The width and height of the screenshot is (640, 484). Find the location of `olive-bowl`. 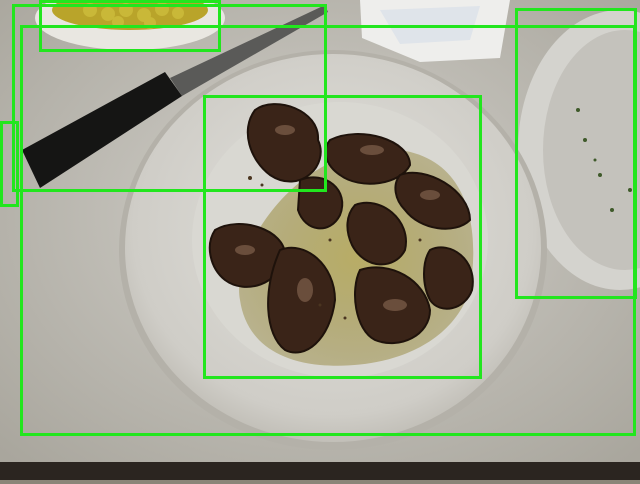

olive-bowl is located at coordinates (130, 25).